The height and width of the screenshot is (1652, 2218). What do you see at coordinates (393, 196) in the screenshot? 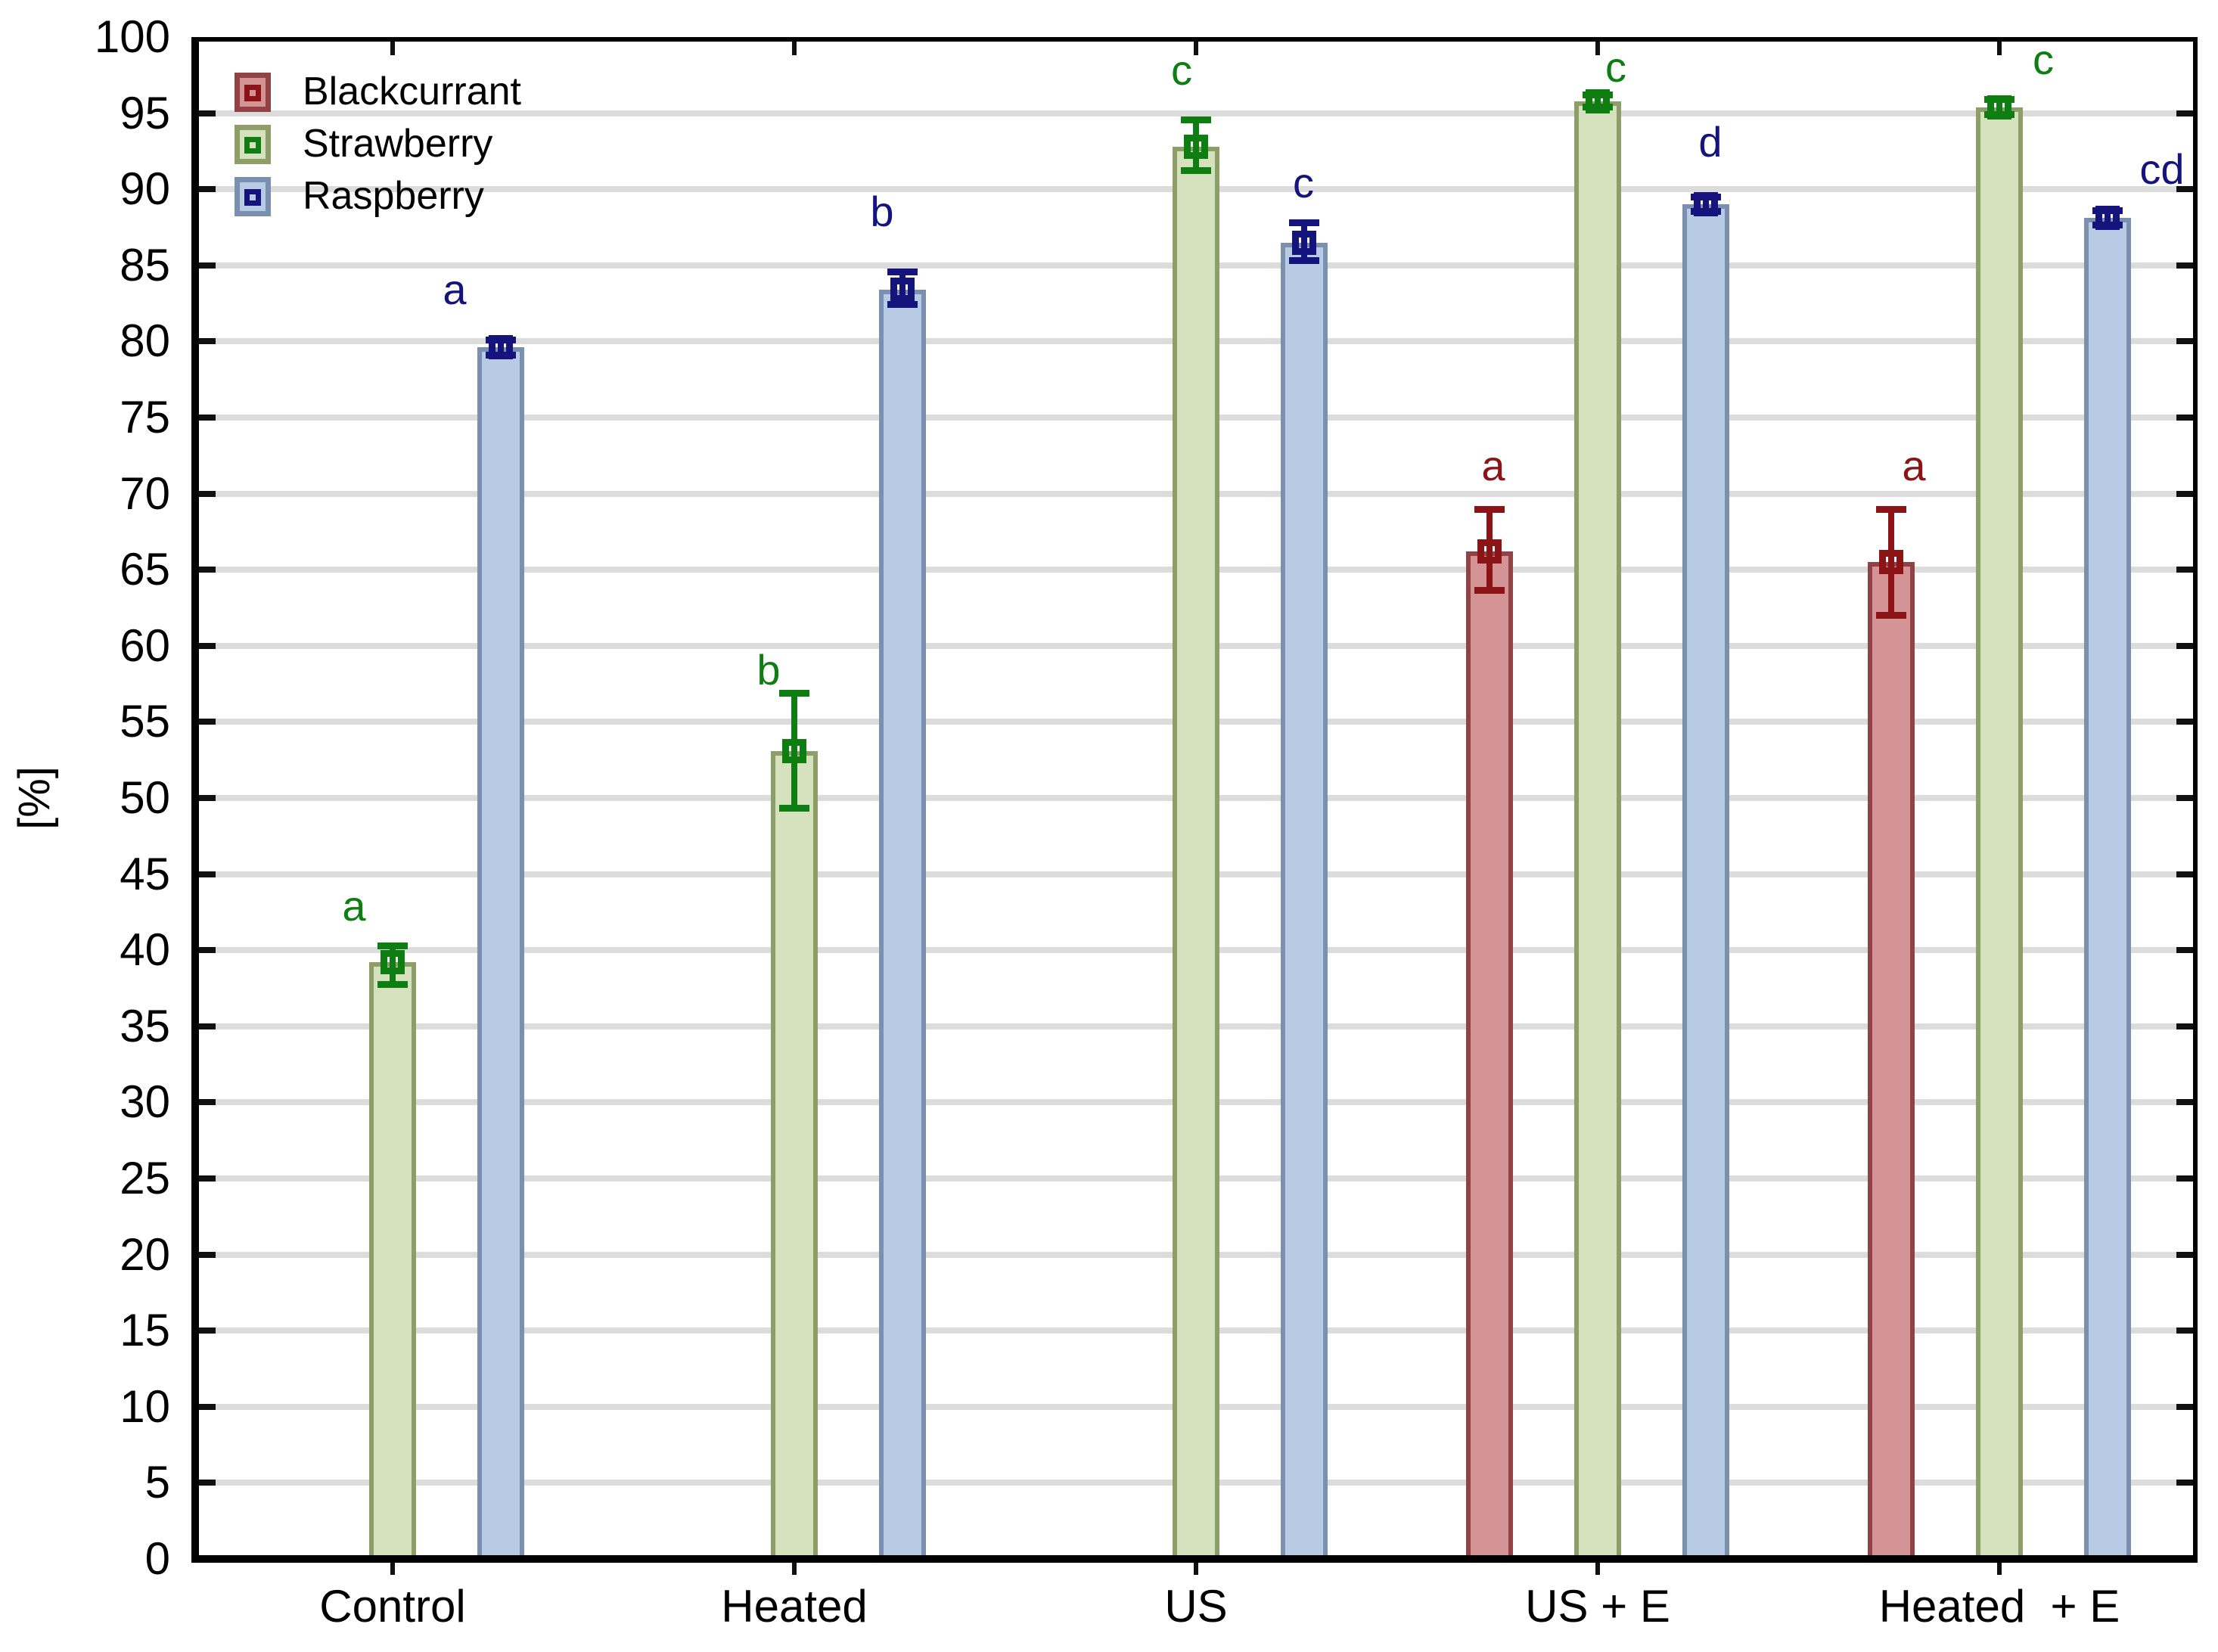
I see `legend-label: Raspberry` at bounding box center [393, 196].